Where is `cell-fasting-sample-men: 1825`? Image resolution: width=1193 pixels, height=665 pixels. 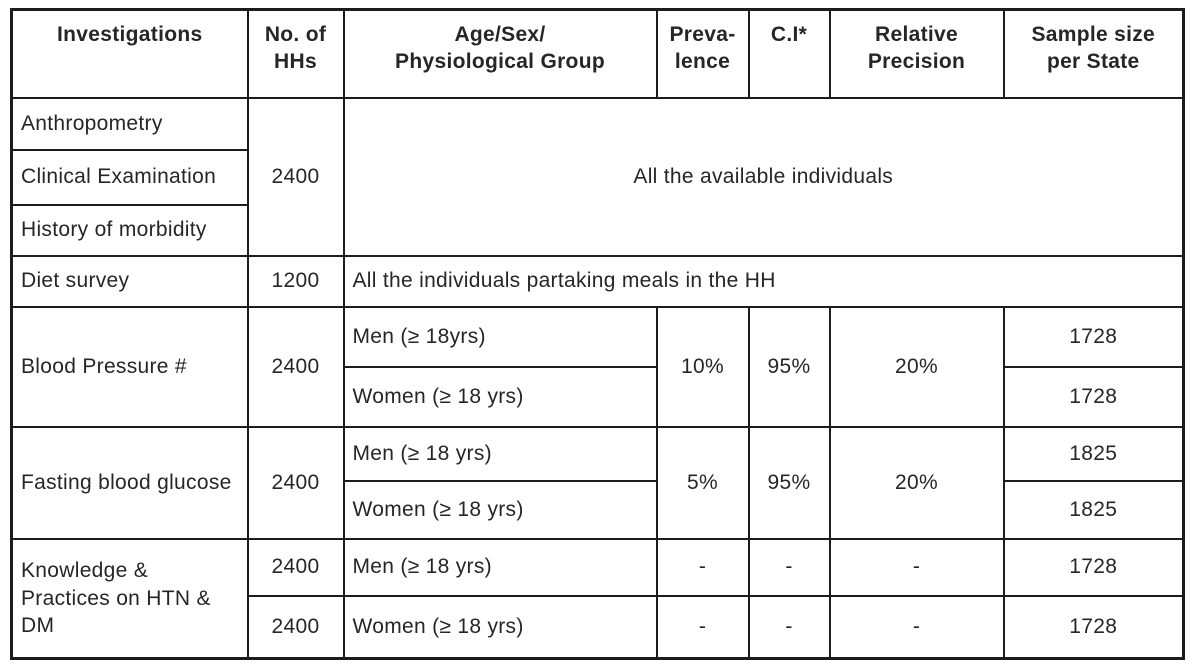 cell-fasting-sample-men: 1825 is located at coordinates (1093, 453).